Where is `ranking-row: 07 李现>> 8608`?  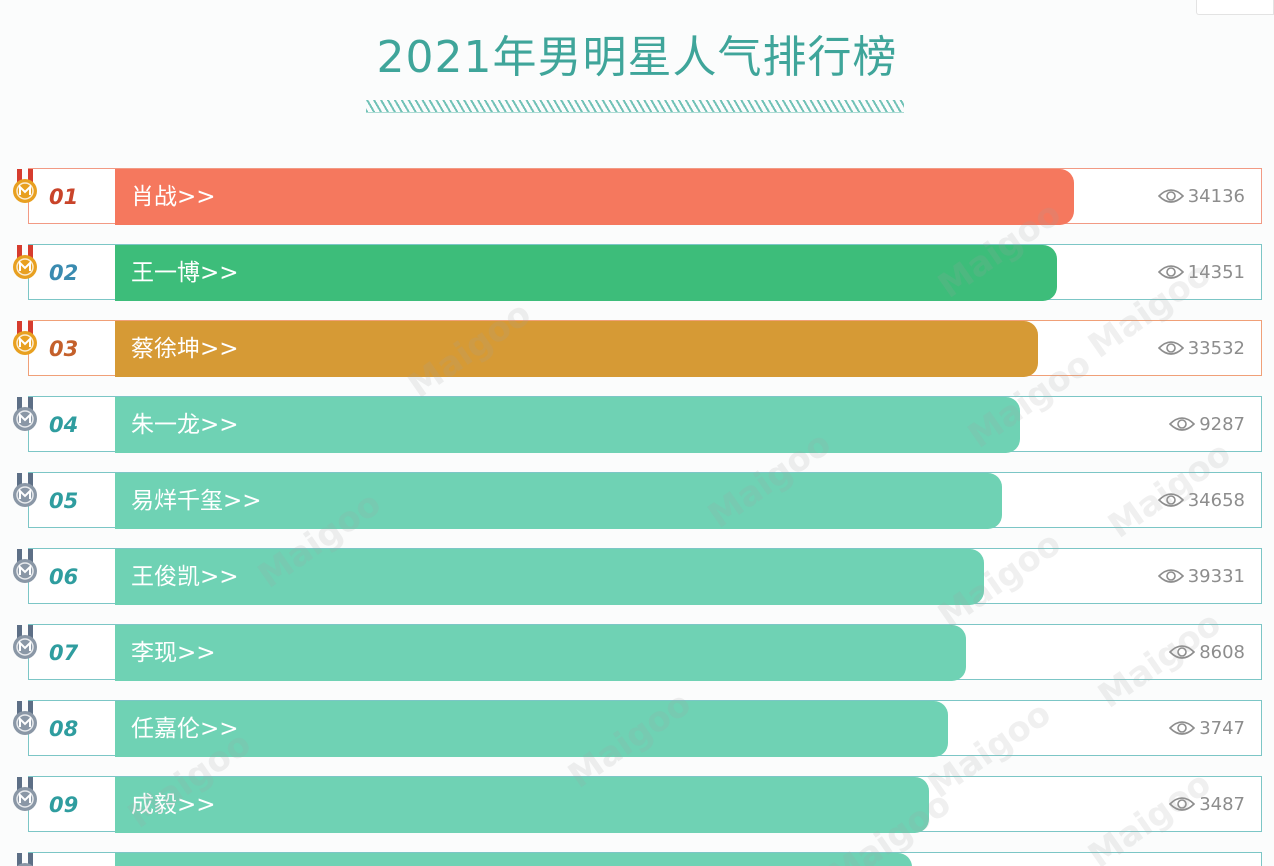
ranking-row: 07 李现>> 8608 is located at coordinates (637, 652).